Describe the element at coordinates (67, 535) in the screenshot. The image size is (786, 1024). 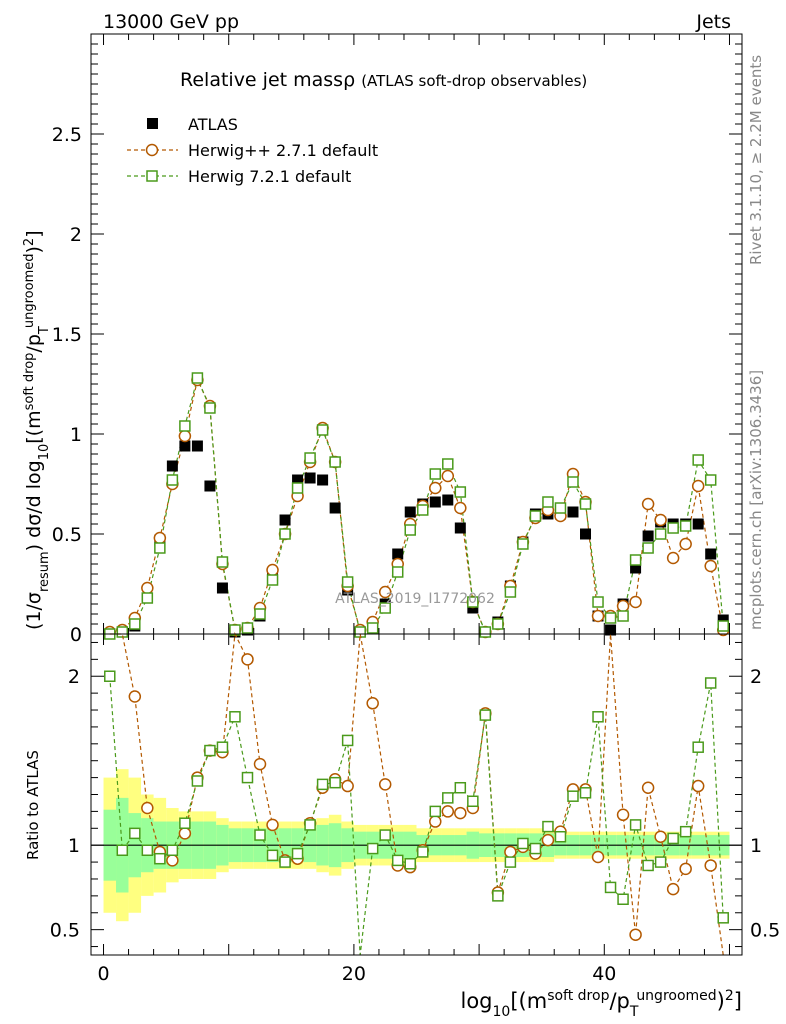
I see `y-tick-label: 0.5` at that location.